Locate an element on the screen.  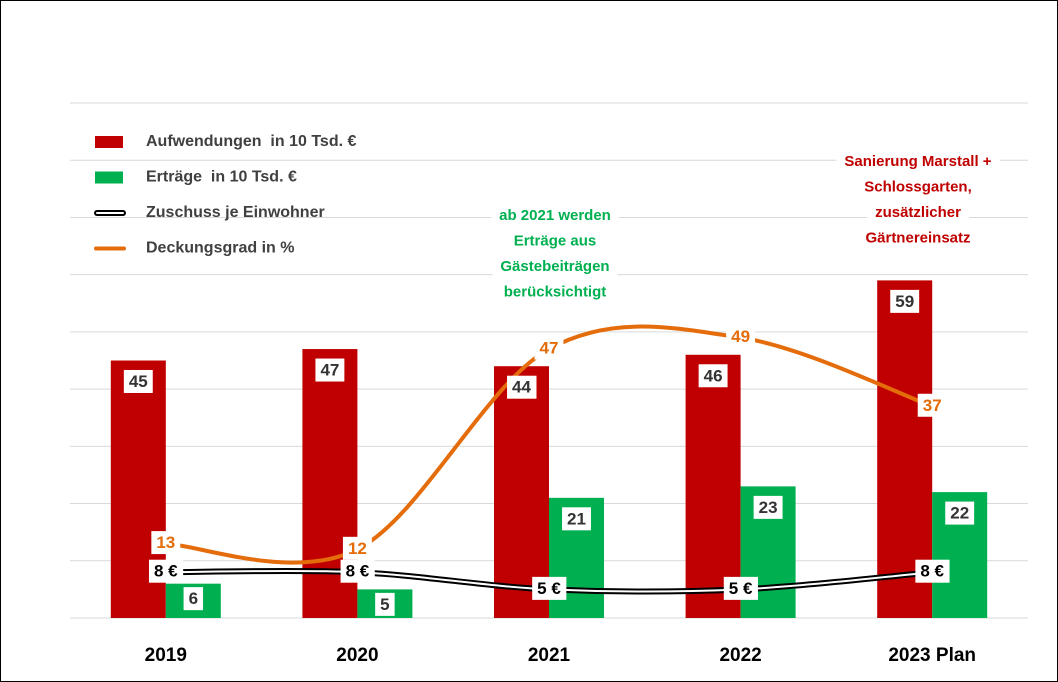
x-tick-label: 2019 is located at coordinates (166, 655).